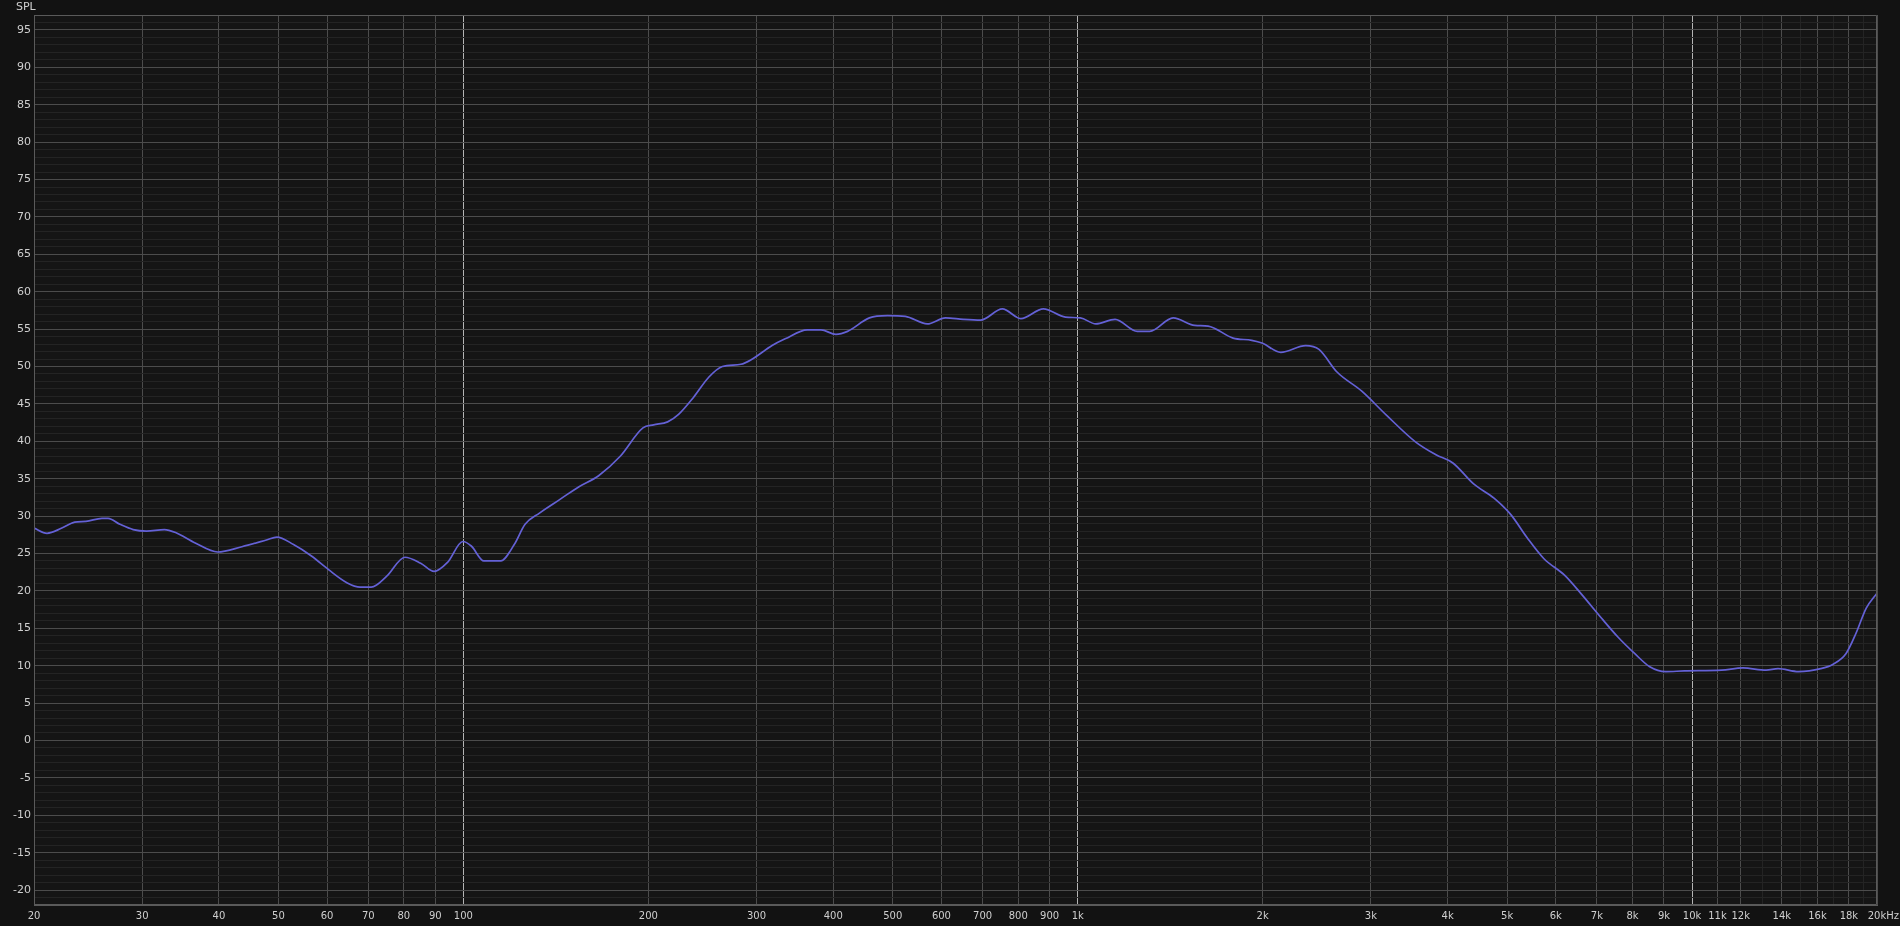  I want to click on x-tick-label: 10k, so click(1692, 915).